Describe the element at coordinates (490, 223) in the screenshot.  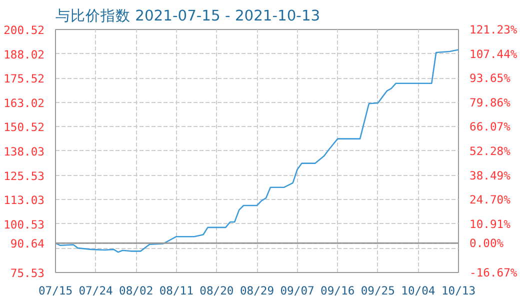
I see `y2-tick-label: 10.91%` at that location.